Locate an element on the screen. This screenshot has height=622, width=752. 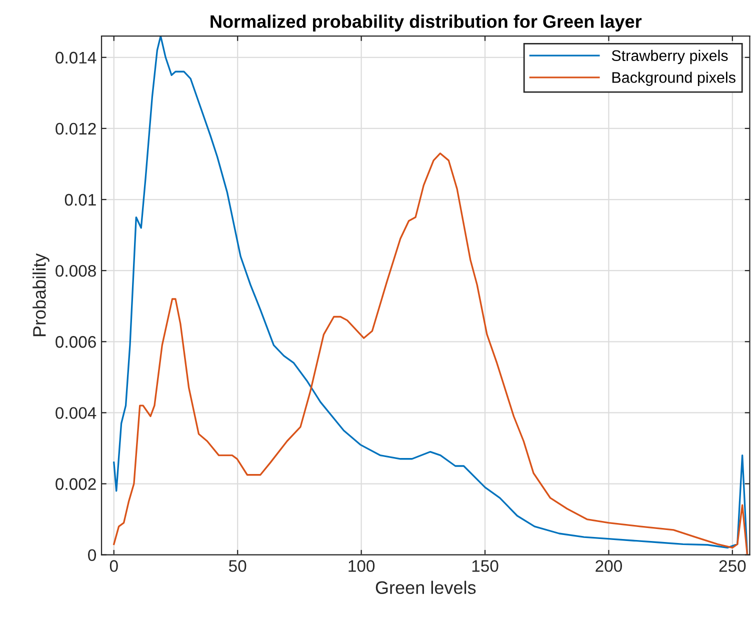
x-tick-label: 50 is located at coordinates (237, 566).